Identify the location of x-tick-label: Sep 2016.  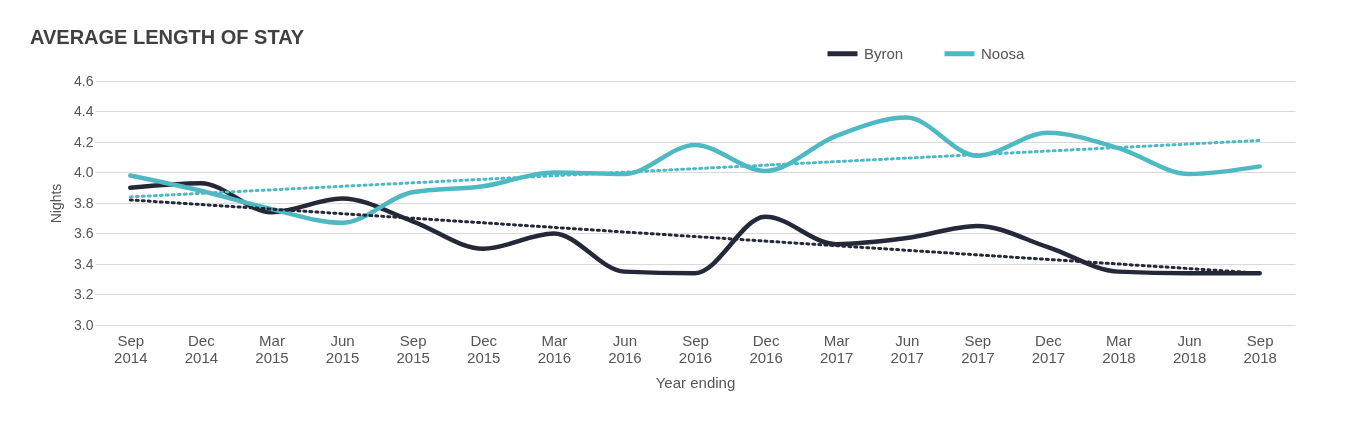
(695, 348).